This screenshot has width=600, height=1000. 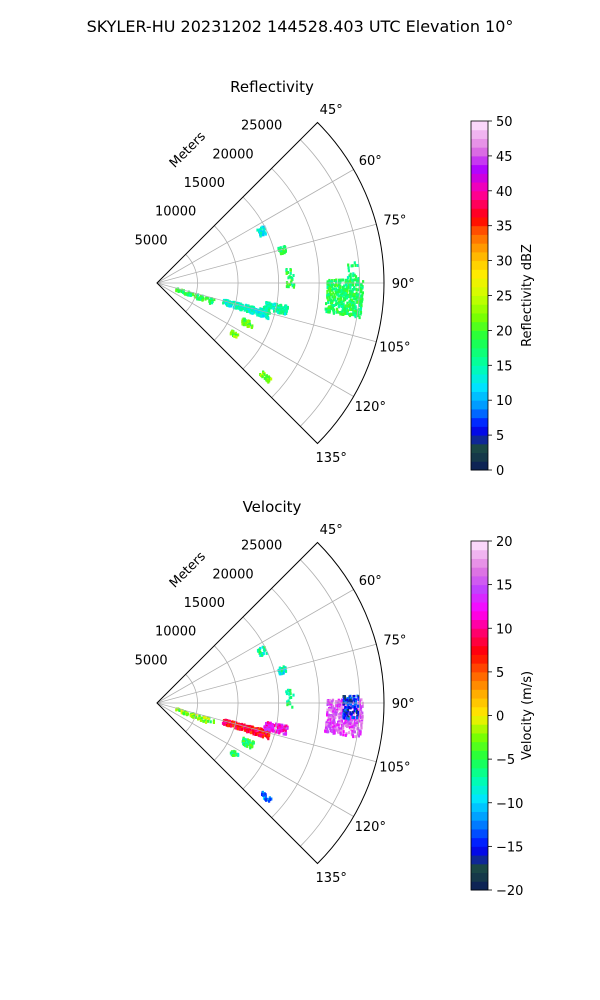 What do you see at coordinates (262, 651) in the screenshot?
I see `echo-streak-north` at bounding box center [262, 651].